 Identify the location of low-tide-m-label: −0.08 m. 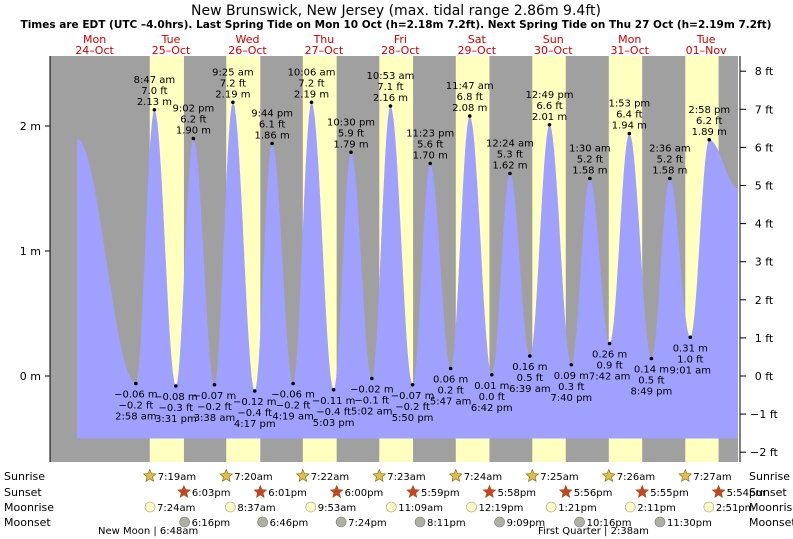
(176, 397).